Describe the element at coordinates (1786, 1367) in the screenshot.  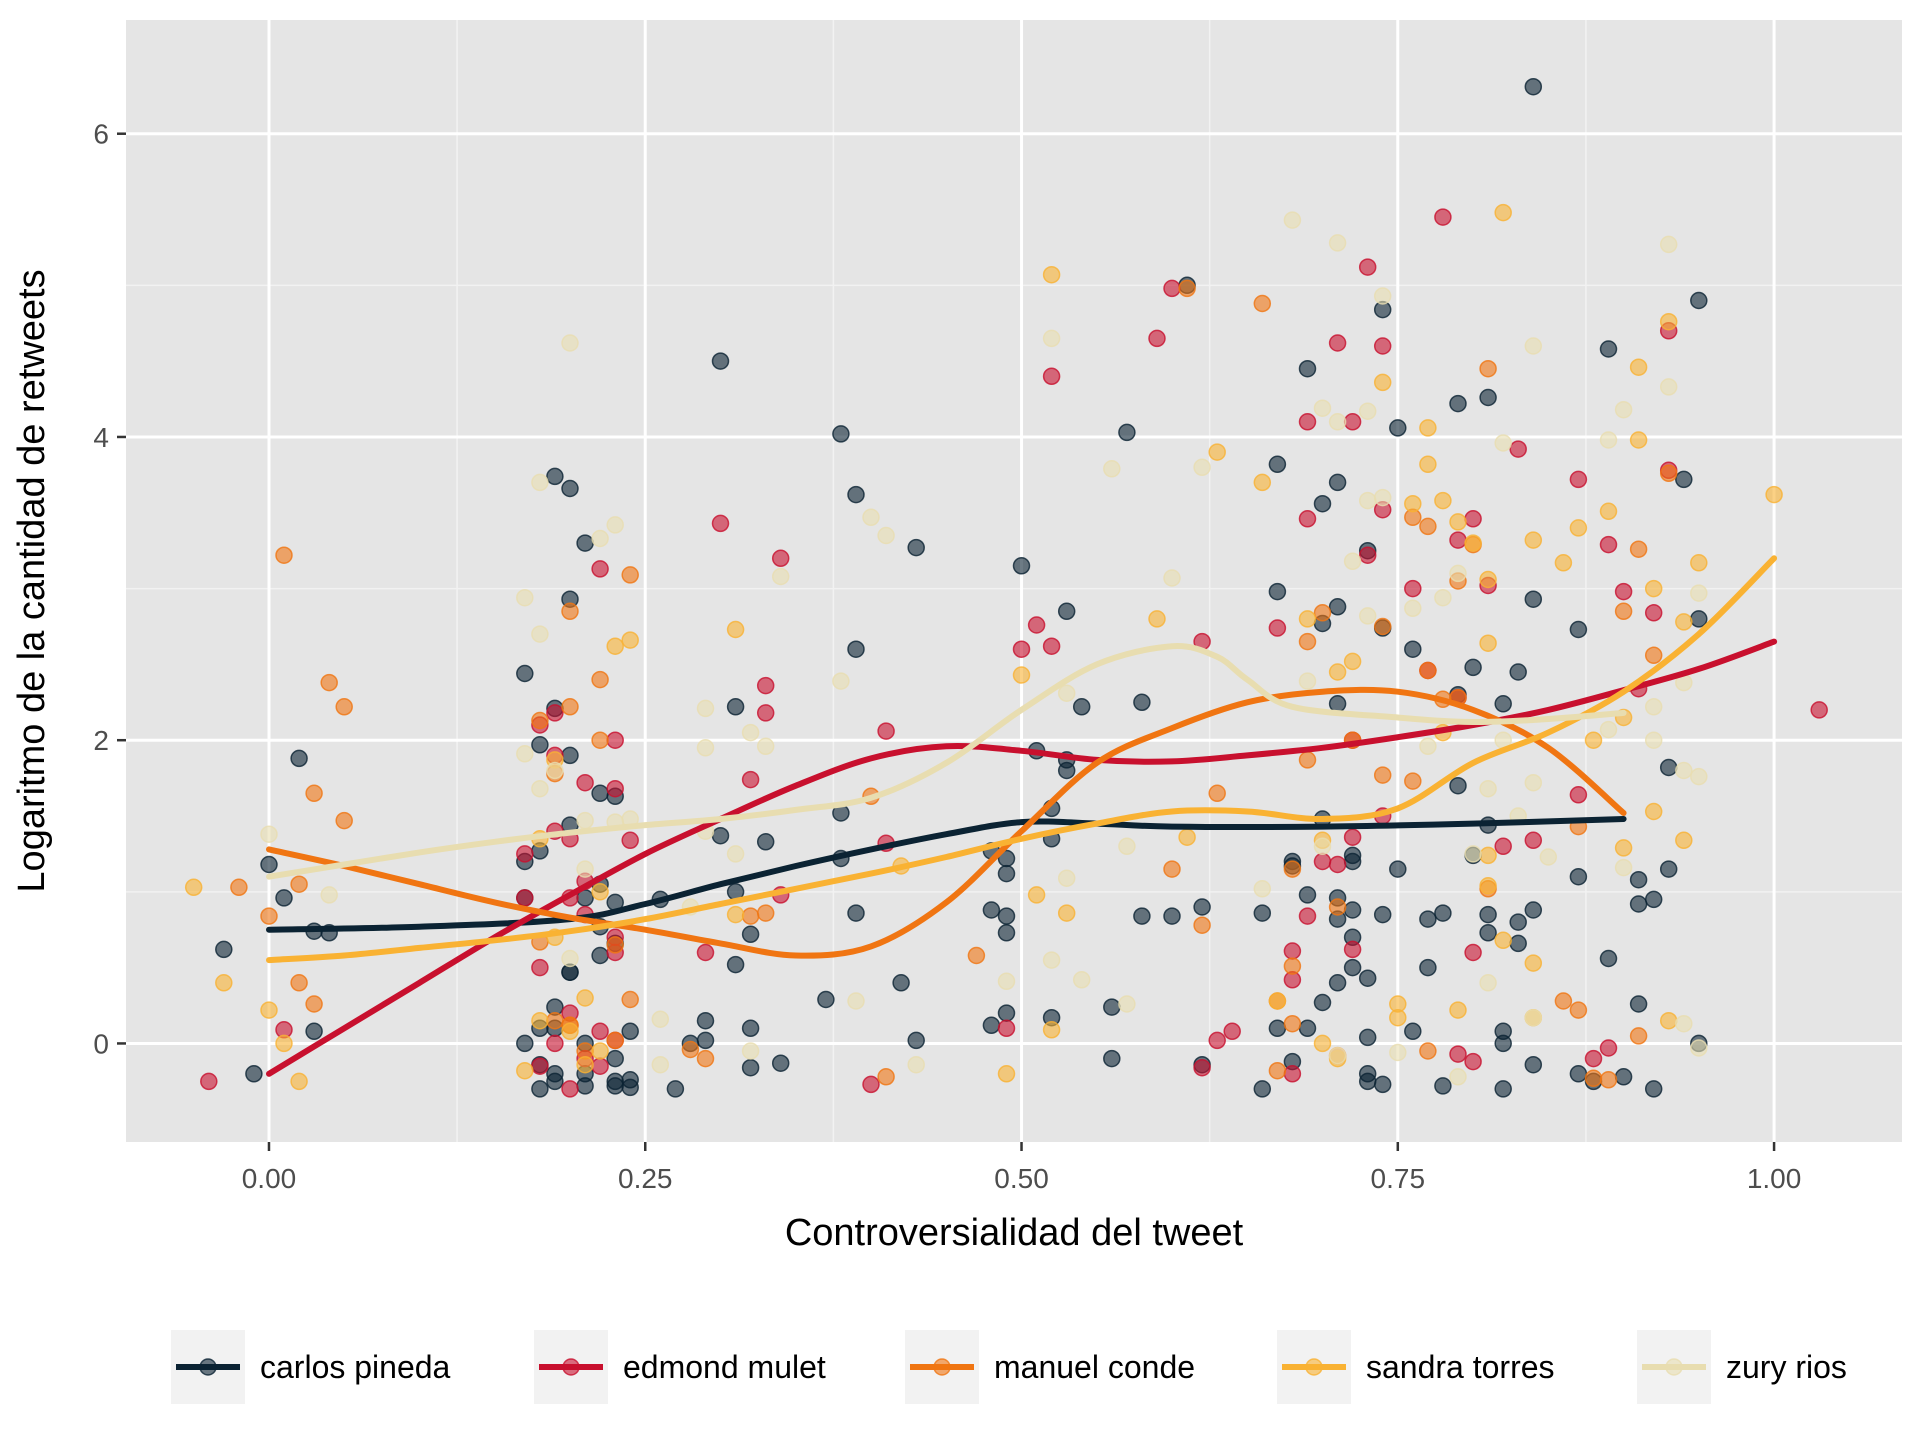
I see `legend-label: zury rios` at that location.